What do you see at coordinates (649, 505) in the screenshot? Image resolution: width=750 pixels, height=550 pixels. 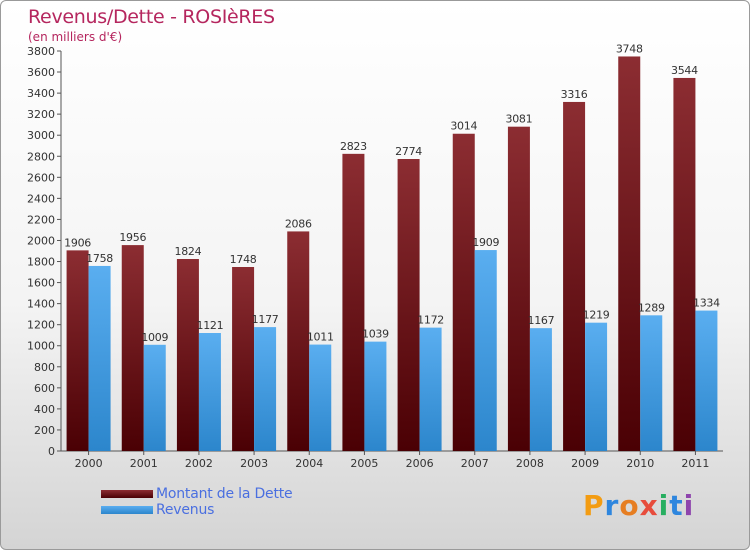 I see `logo-letter: x` at bounding box center [649, 505].